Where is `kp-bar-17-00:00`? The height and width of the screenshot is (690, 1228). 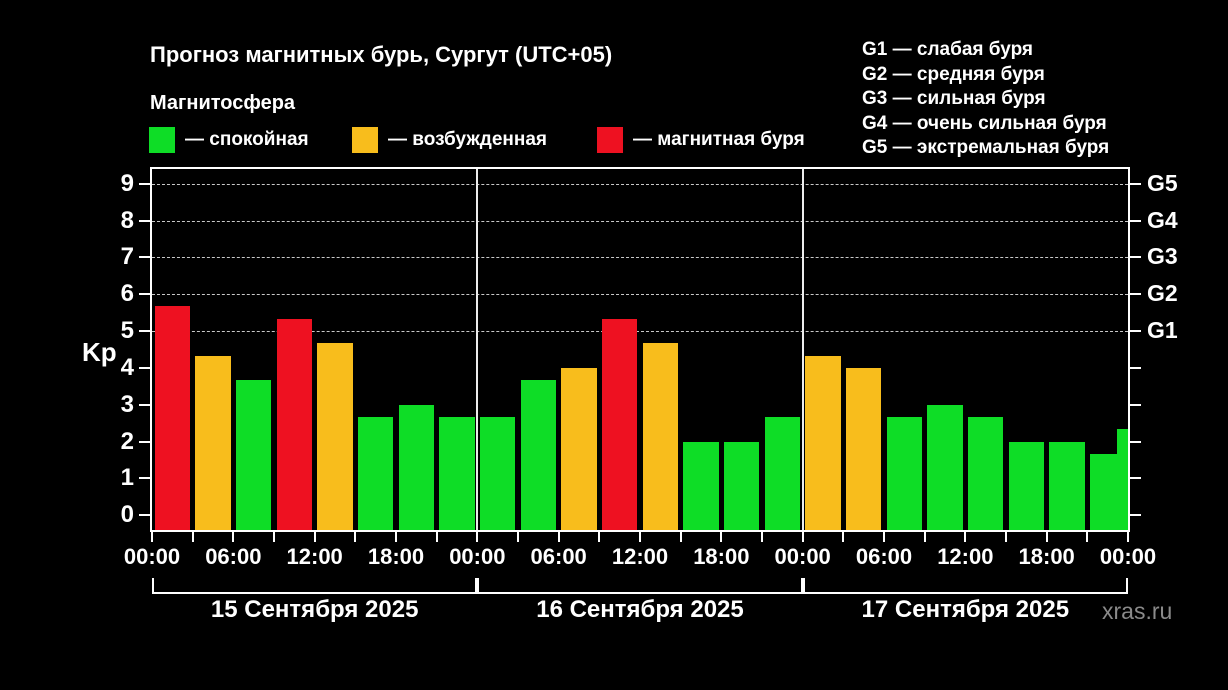
kp-bar-17-00:00 is located at coordinates (823, 442).